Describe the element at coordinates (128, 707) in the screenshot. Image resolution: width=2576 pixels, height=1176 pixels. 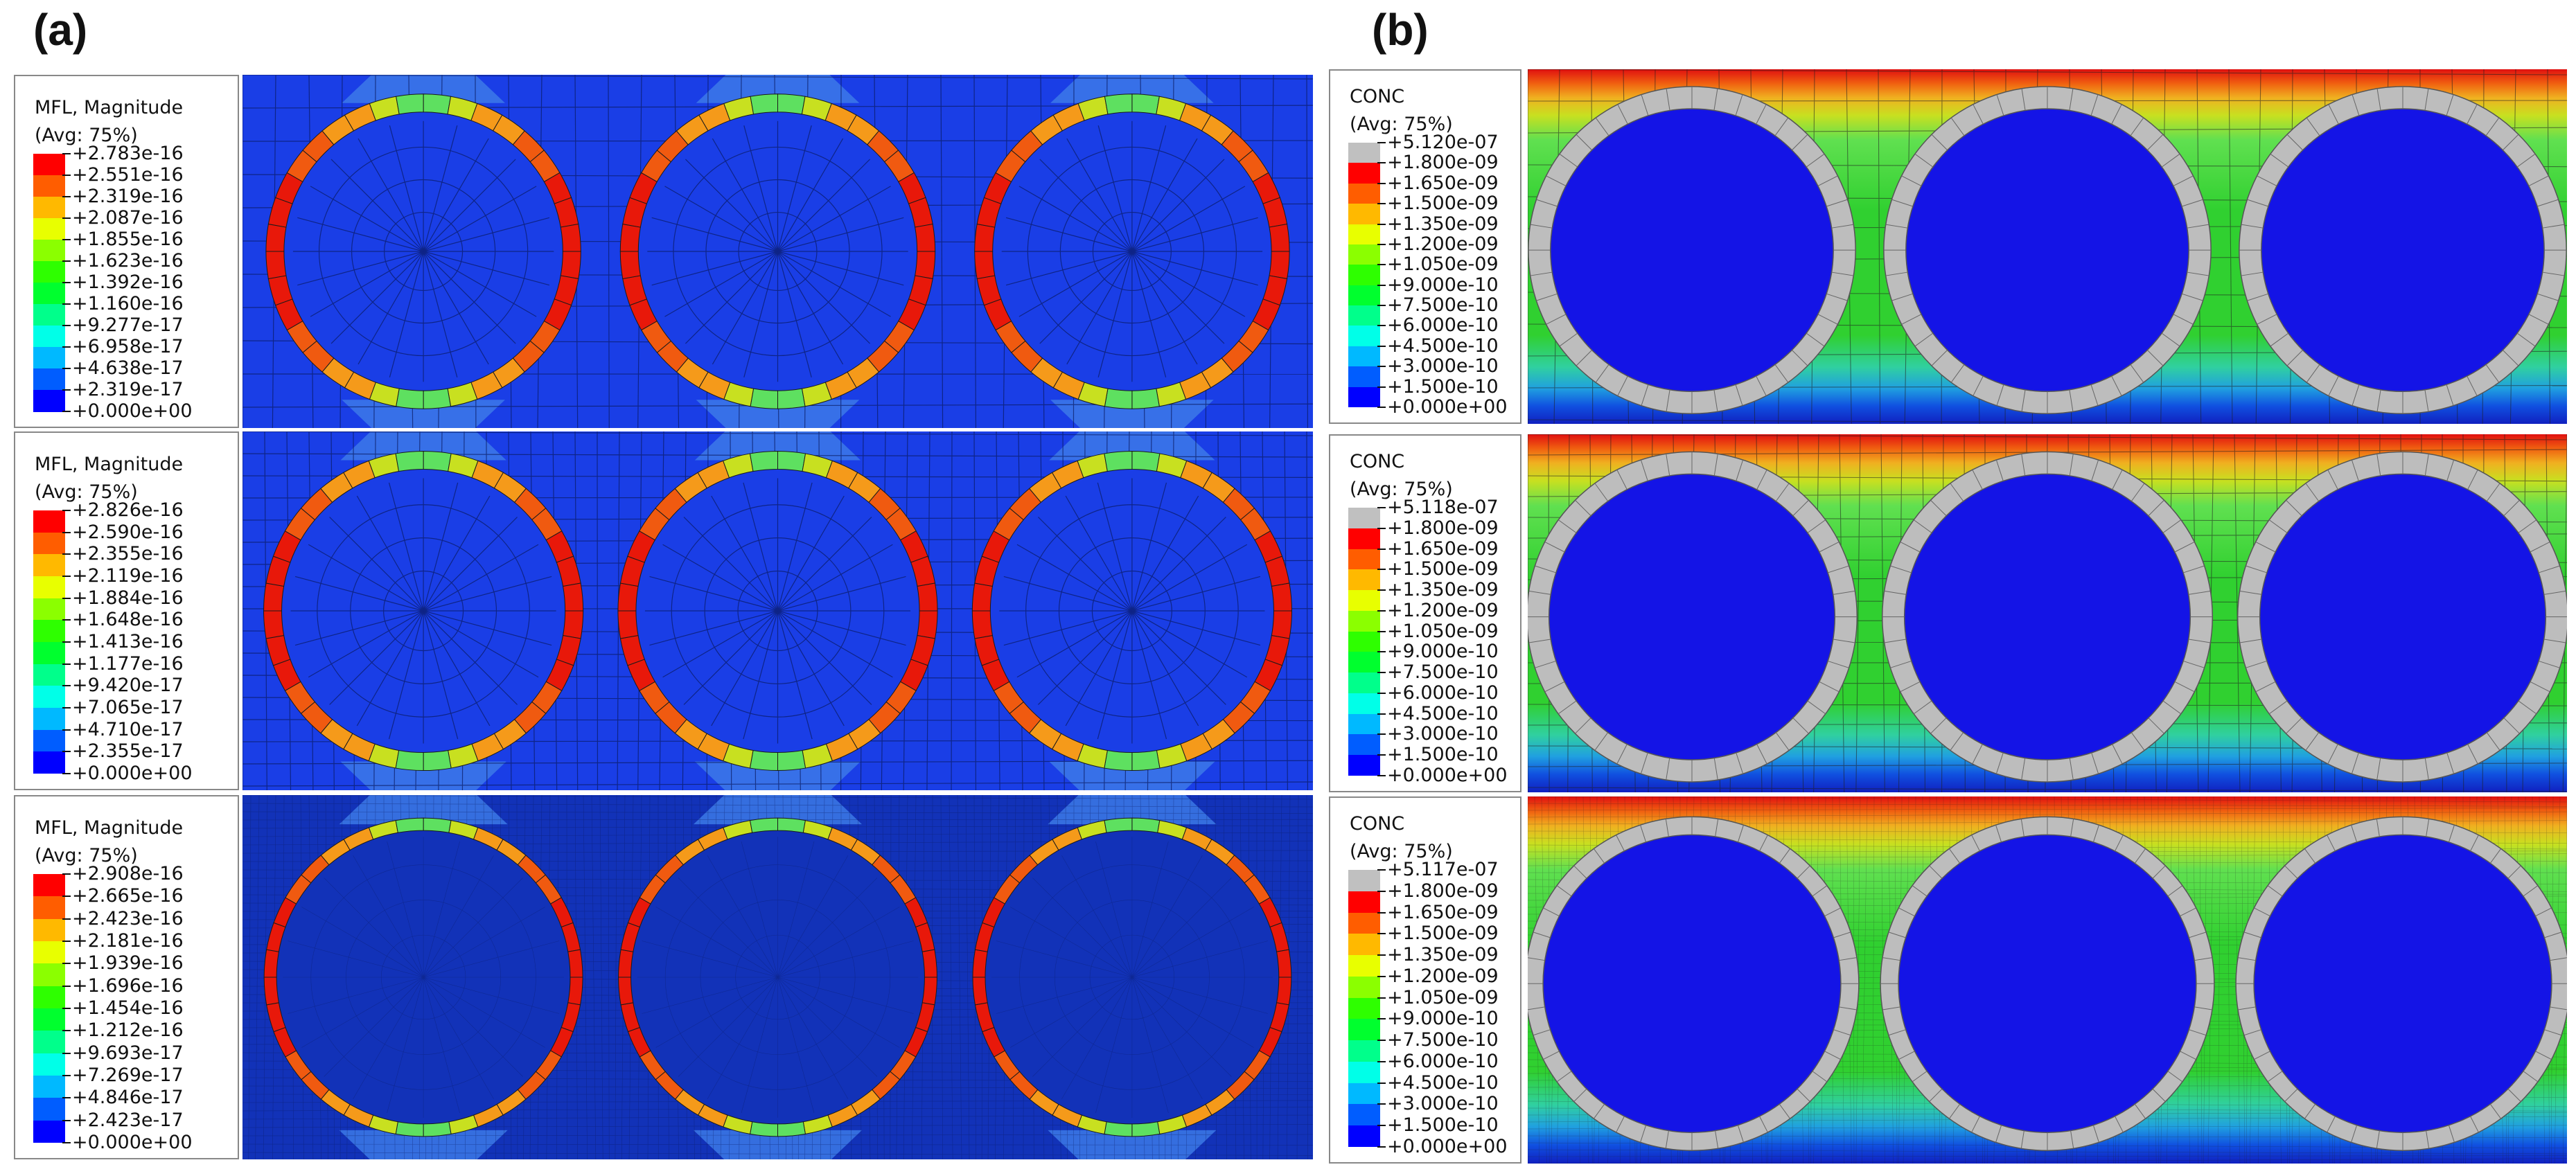
I see `legend-value: +7.065e-17` at that location.